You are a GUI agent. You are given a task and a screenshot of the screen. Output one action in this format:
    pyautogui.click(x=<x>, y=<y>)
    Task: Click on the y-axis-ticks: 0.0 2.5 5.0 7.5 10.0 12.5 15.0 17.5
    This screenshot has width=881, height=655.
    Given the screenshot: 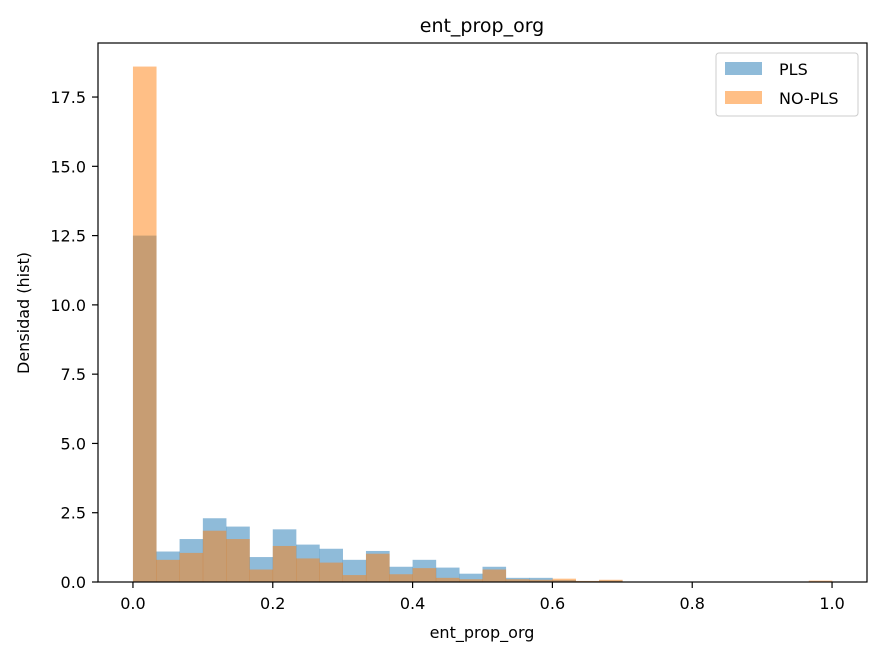 What is the action you would take?
    pyautogui.click(x=74, y=340)
    